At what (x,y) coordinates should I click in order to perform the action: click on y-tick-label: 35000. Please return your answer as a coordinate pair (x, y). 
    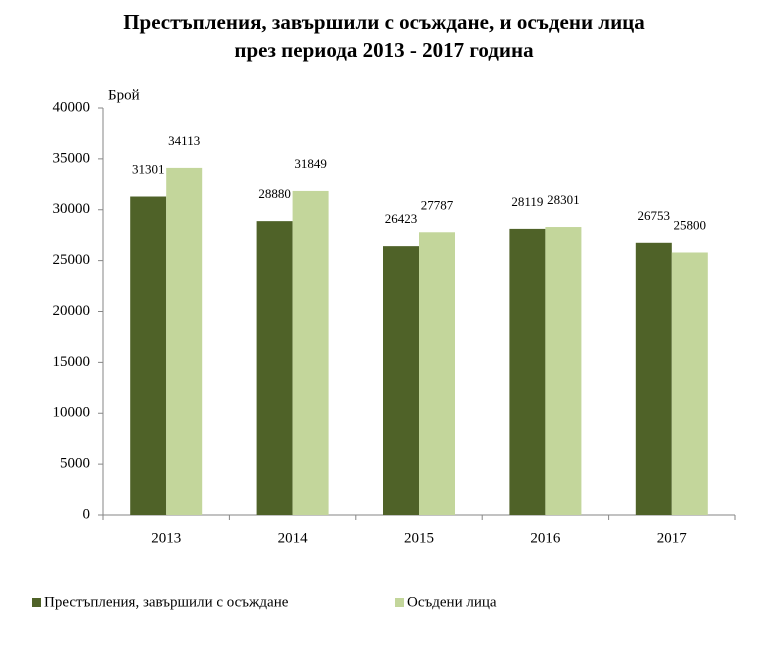
    Looking at the image, I should click on (72, 158).